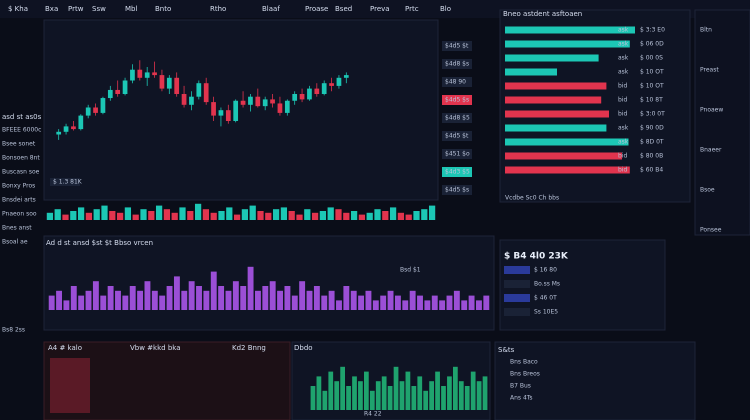  What do you see at coordinates (18, 186) in the screenshot?
I see `sidebar-row: Bonxy Pros` at bounding box center [18, 186].